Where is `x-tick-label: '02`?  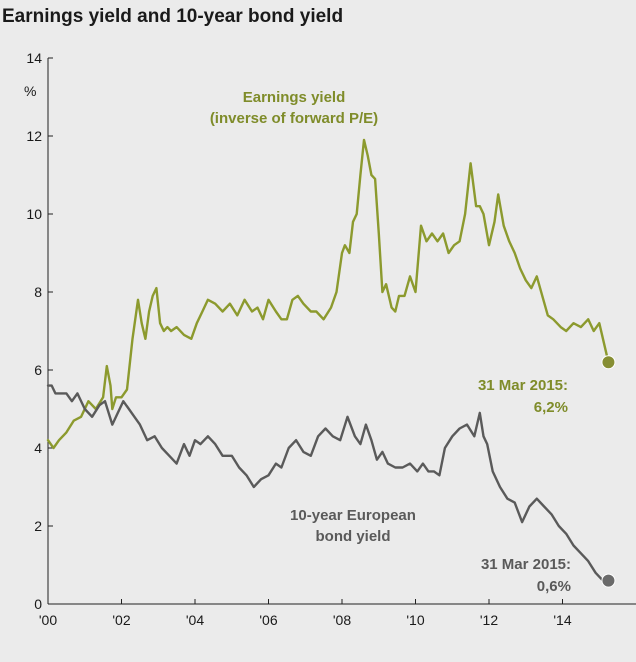
x-tick-label: '02 is located at coordinates (121, 620).